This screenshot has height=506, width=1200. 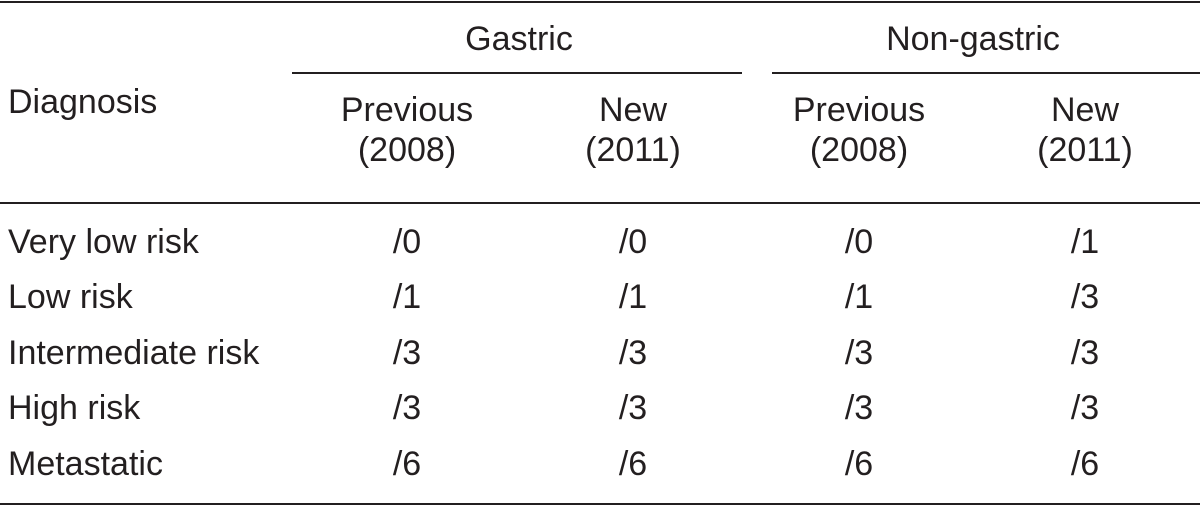 I want to click on non-gastric-group-header: Non-gastric, so click(x=973, y=39).